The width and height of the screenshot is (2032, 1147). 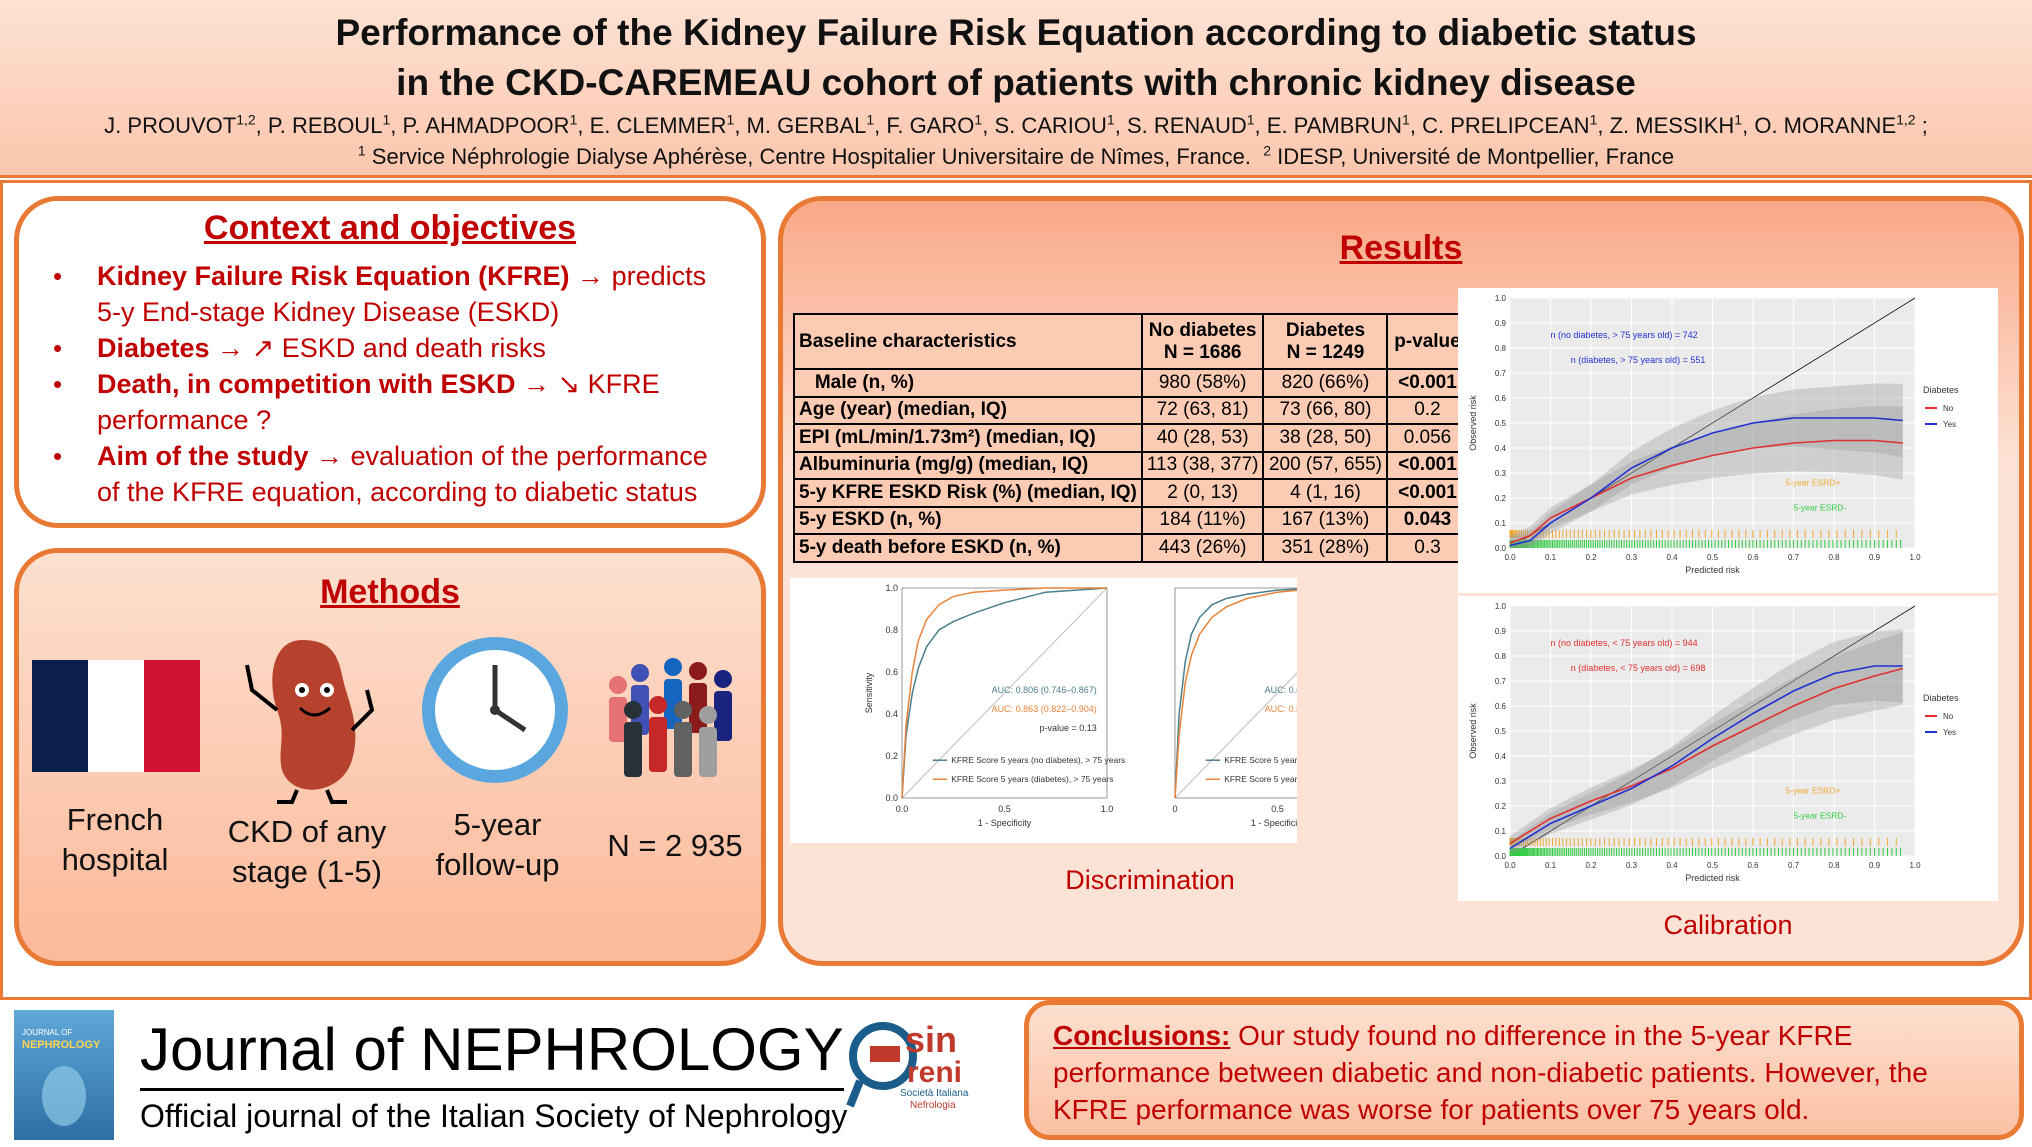 I want to click on roc-x-label: 1 - Specificity, so click(x=1005, y=823).